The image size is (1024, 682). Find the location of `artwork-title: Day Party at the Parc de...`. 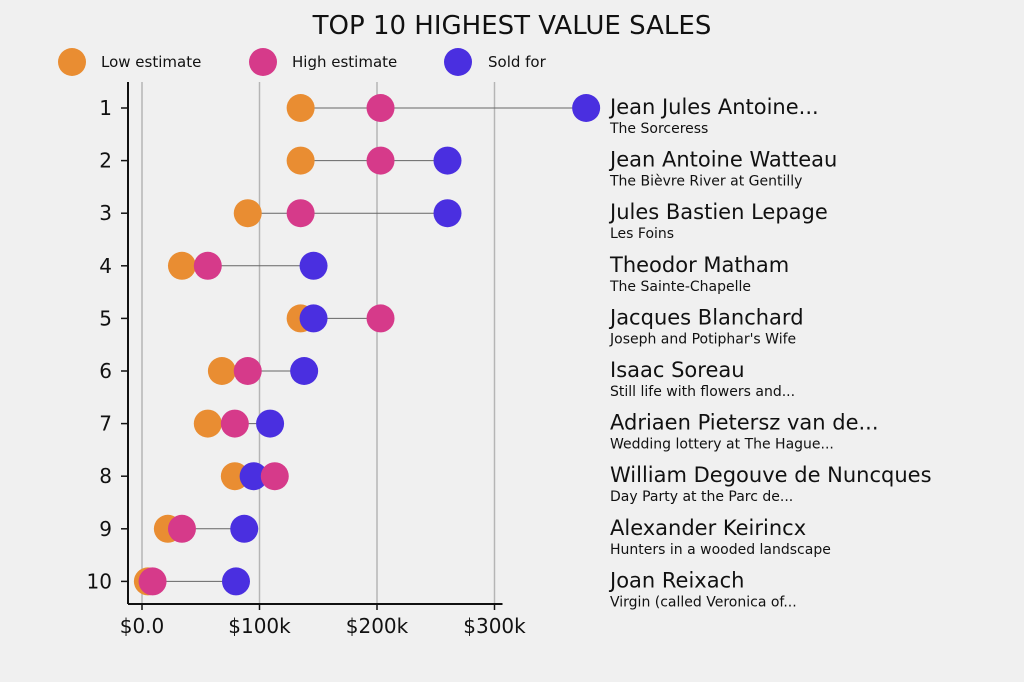

artwork-title: Day Party at the Parc de... is located at coordinates (701, 497).